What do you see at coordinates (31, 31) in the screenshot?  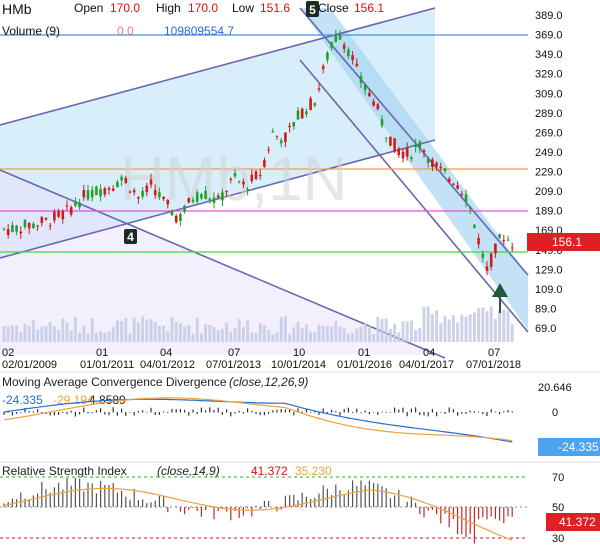 I see `volume-label: Volume (9)` at bounding box center [31, 31].